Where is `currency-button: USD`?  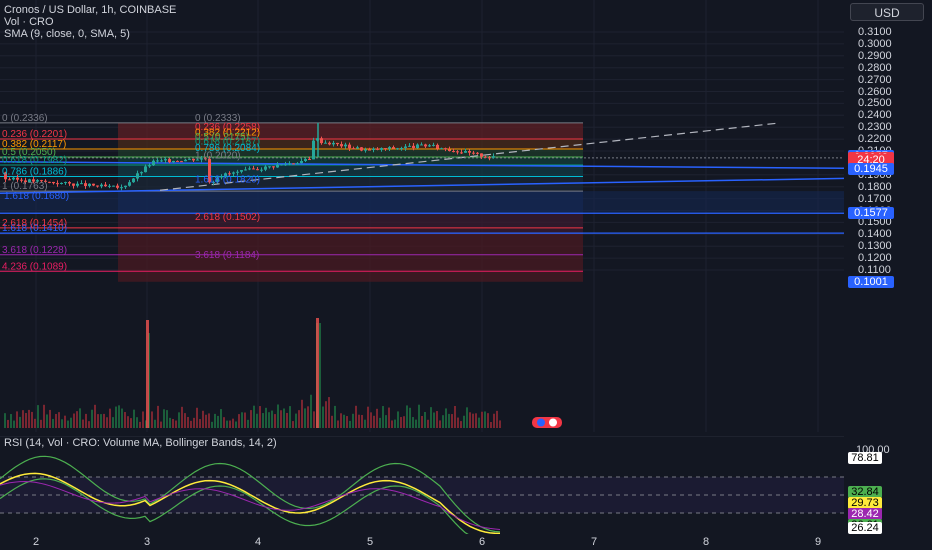 currency-button: USD is located at coordinates (887, 12).